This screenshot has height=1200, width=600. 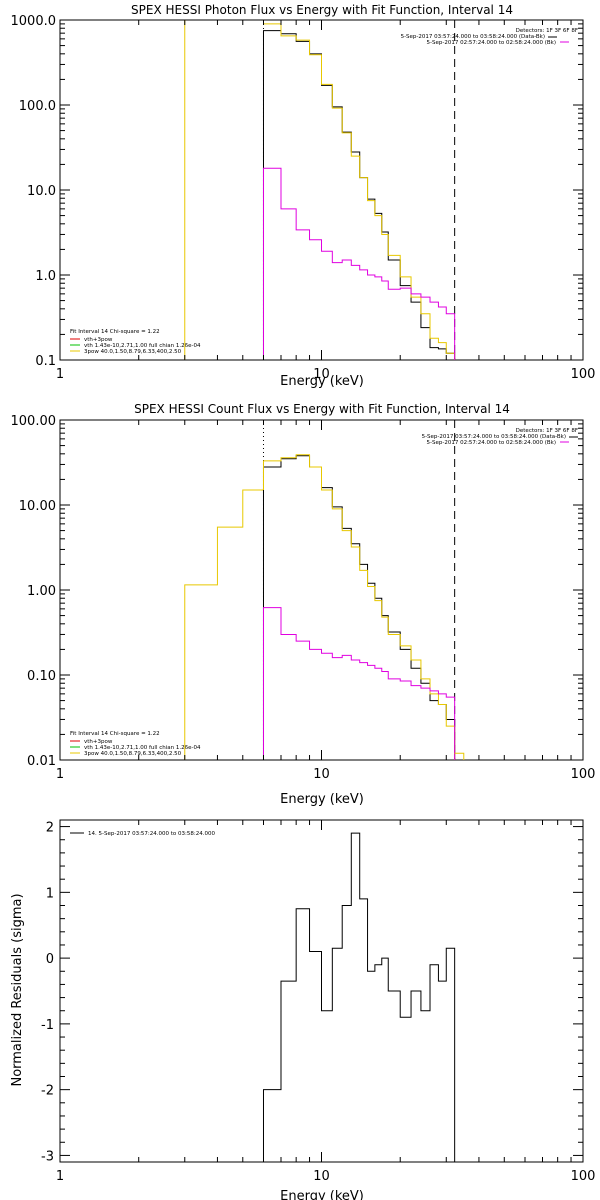 What do you see at coordinates (547, 431) in the screenshot?
I see `panel2-legend-right-1: Detectors: 1F 3F 6F 8F` at bounding box center [547, 431].